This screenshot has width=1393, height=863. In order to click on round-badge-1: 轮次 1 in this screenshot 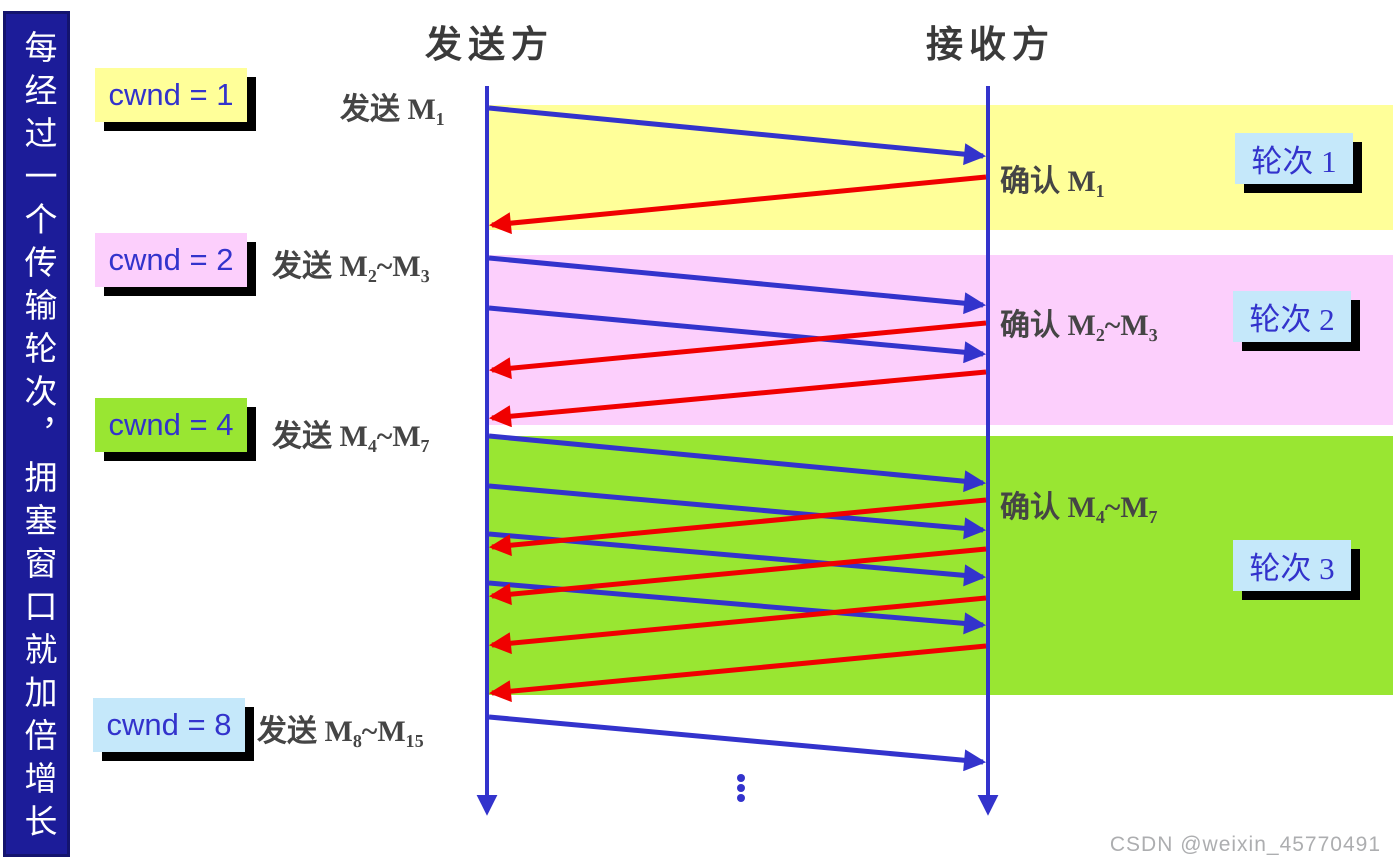, I will do `click(1294, 158)`.